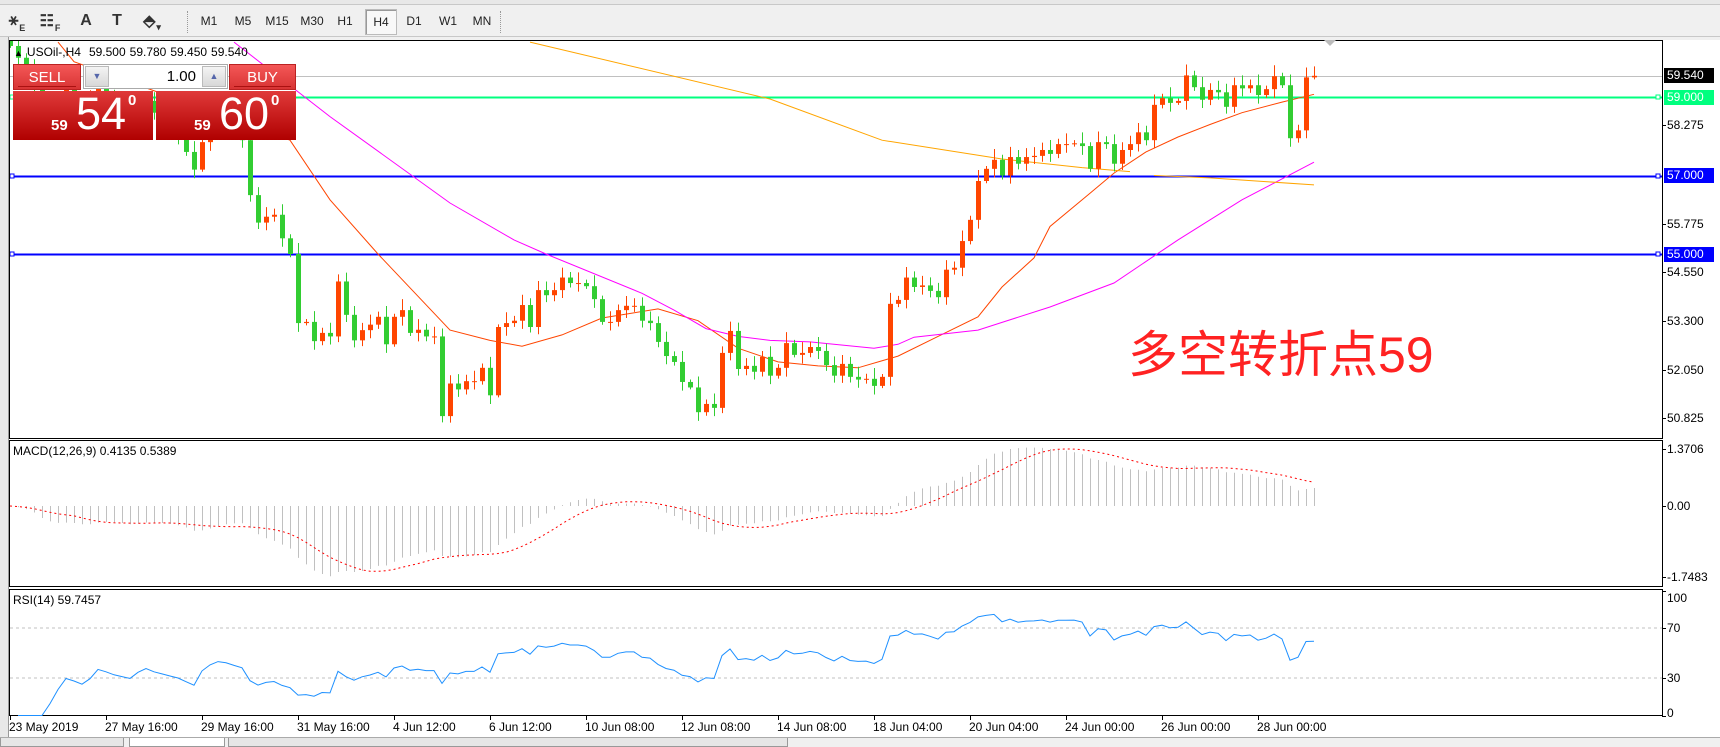 The width and height of the screenshot is (1720, 747). What do you see at coordinates (277, 21) in the screenshot?
I see `timeframe-m15-button: M15` at bounding box center [277, 21].